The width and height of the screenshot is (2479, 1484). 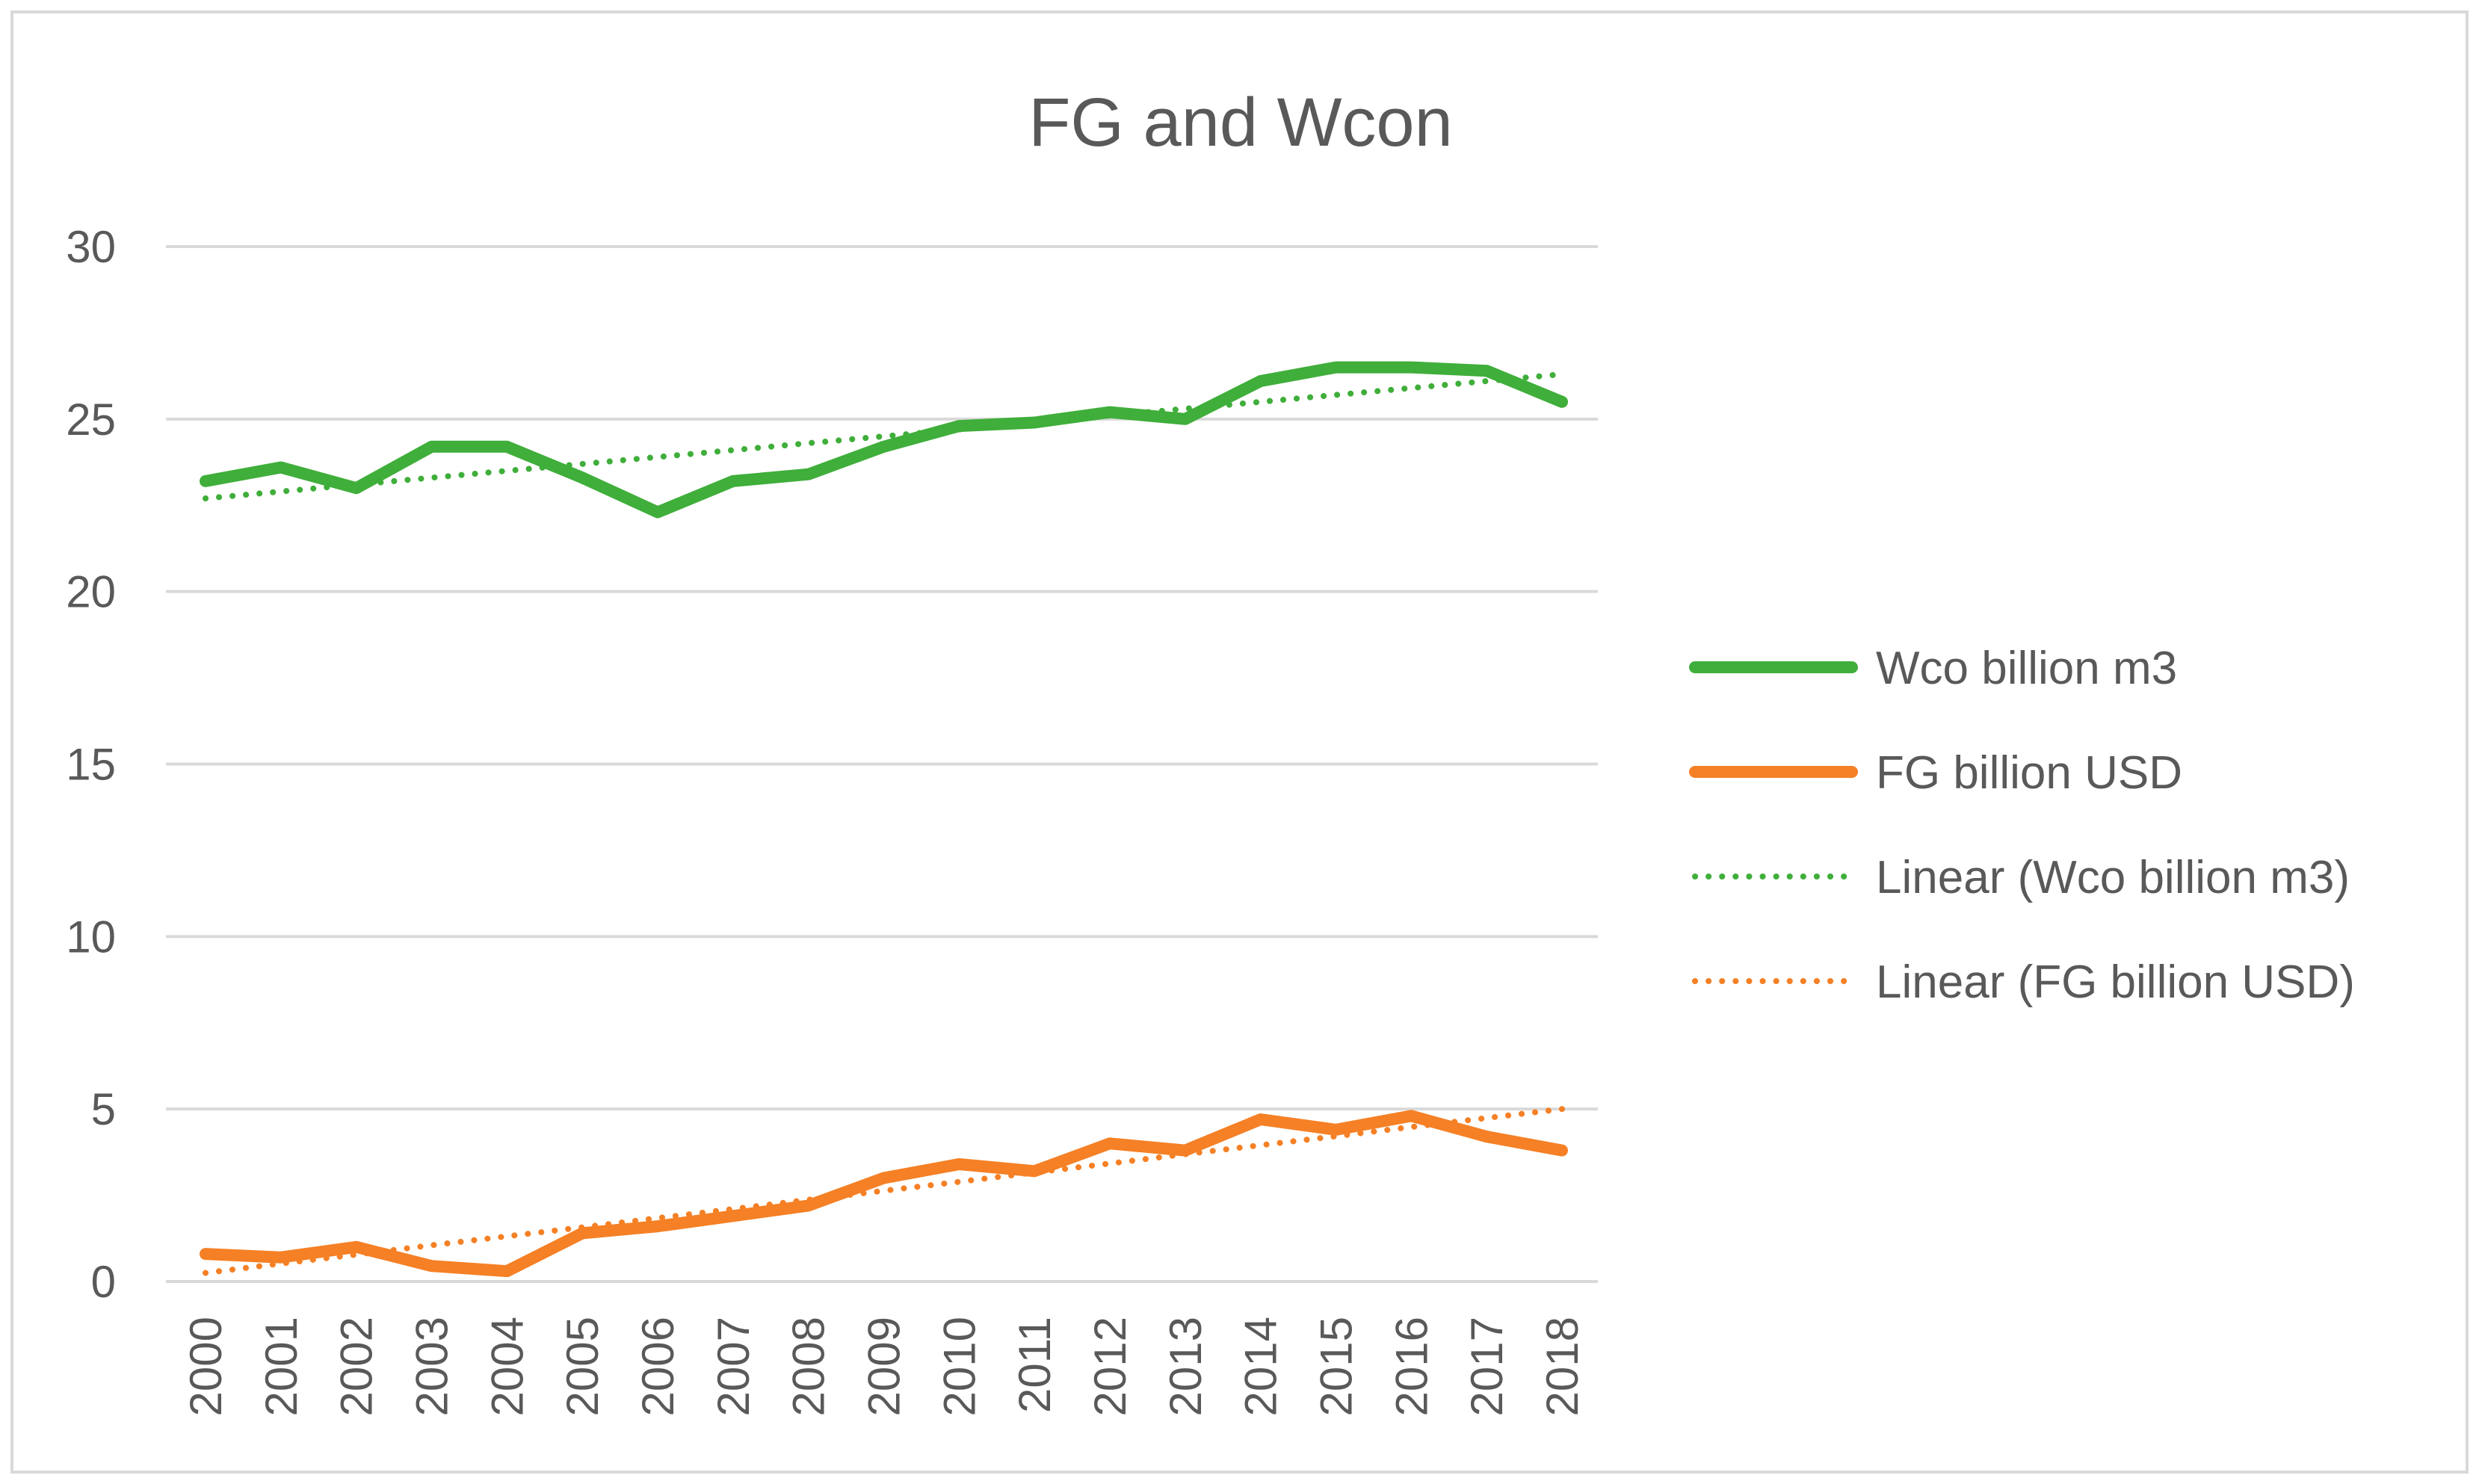 I want to click on y-tick-label: 10, so click(x=91, y=937).